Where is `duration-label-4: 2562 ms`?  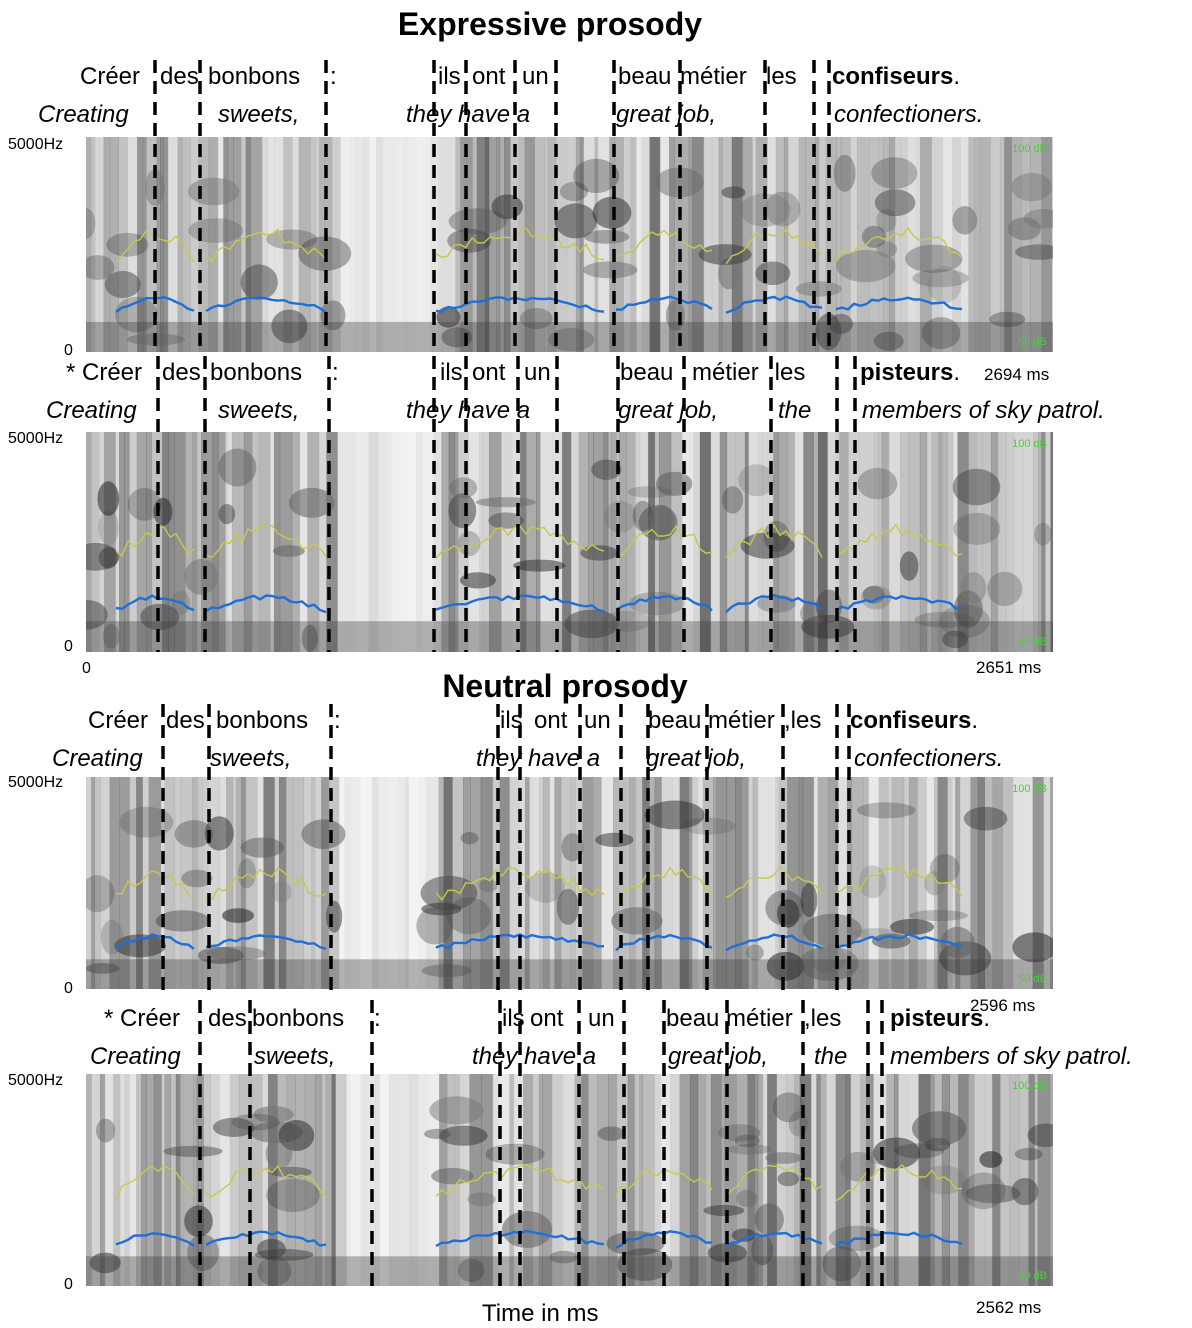 duration-label-4: 2562 ms is located at coordinates (1009, 1307).